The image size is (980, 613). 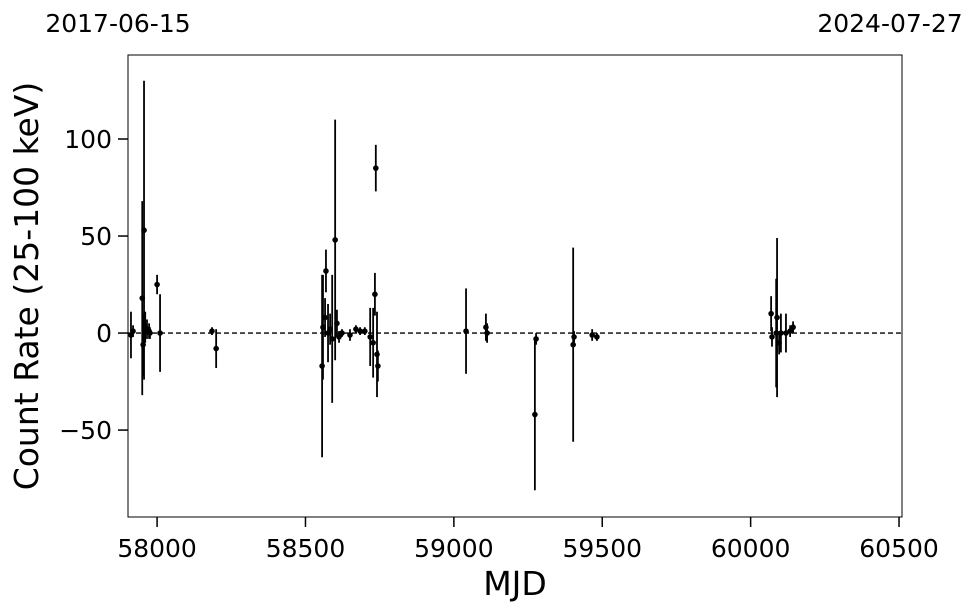 I want to click on y-tick-label: 50, so click(x=96, y=236).